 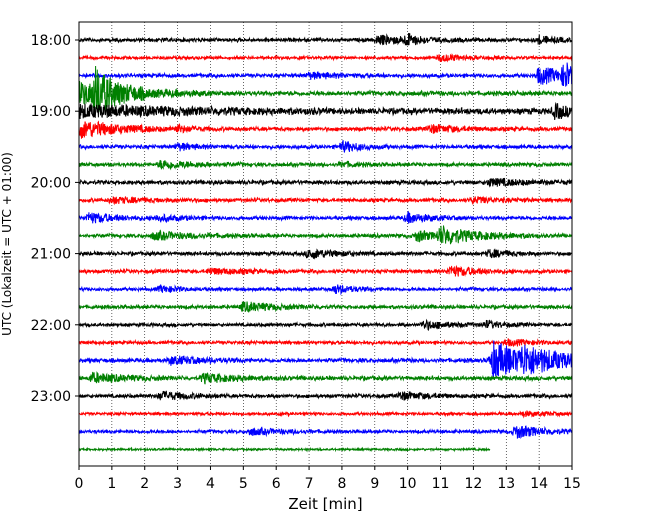 I want to click on y-tick-label: 21:00, so click(x=51, y=255).